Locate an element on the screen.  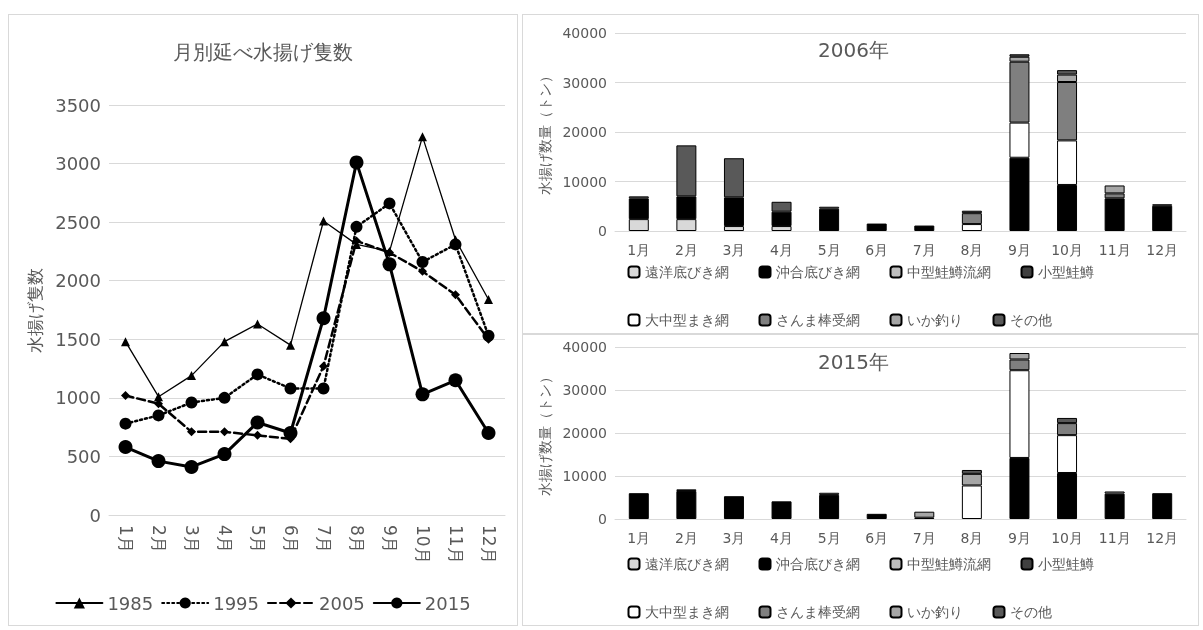
x-tick-label: 3月 is located at coordinates (734, 250).